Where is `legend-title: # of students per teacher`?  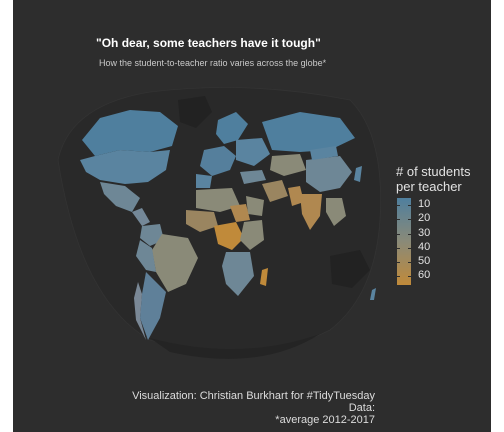
legend-title: # of students per teacher is located at coordinates (433, 179).